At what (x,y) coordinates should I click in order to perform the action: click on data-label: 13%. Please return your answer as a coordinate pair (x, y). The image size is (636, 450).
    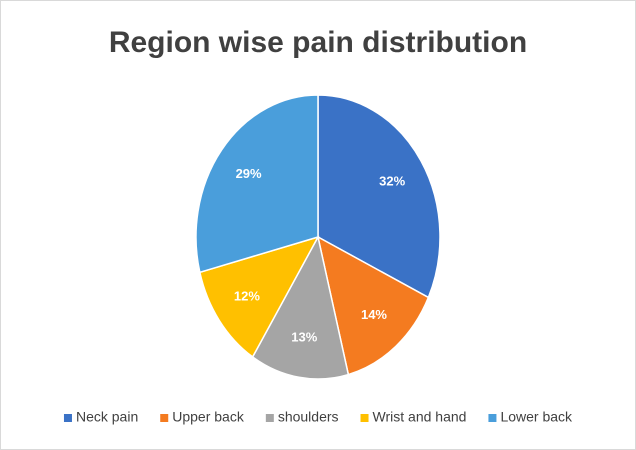
    Looking at the image, I should click on (304, 336).